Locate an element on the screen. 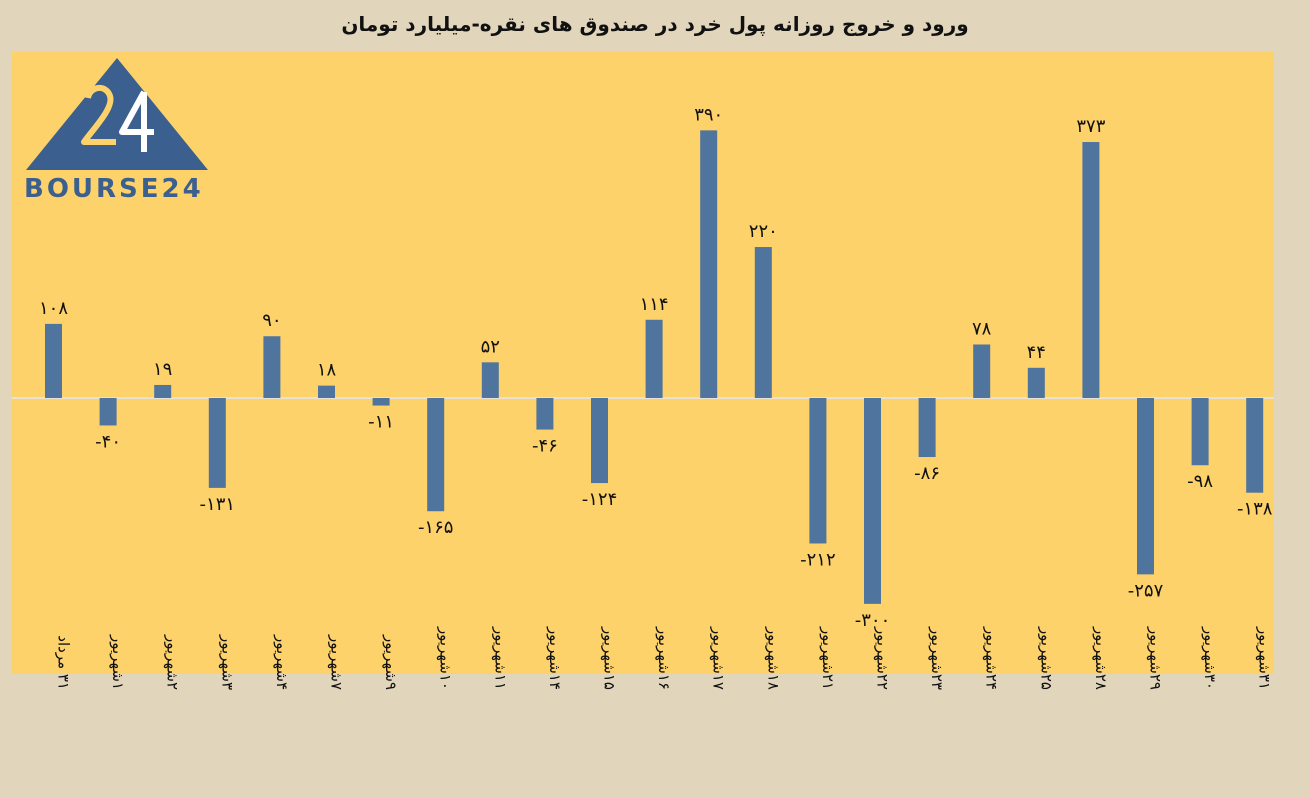  data-label: -۱۳۱ is located at coordinates (218, 504).